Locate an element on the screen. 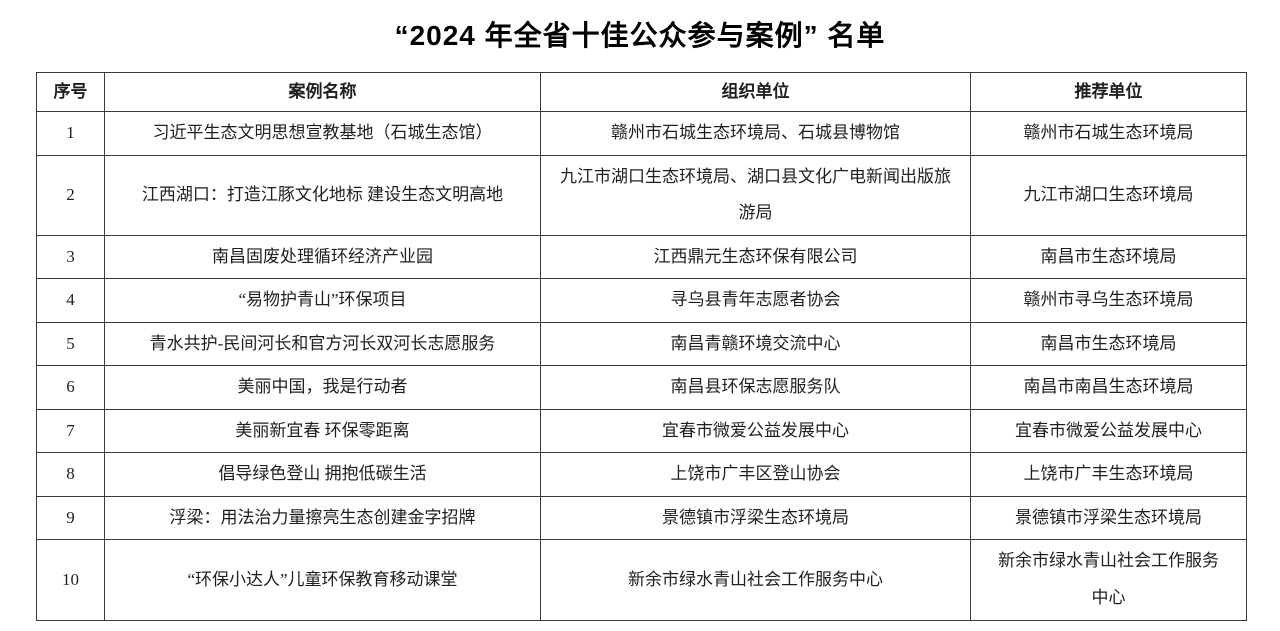 This screenshot has width=1280, height=631. cell-case-name: 倡导绿色登山 拥抱低碳生活 is located at coordinates (322, 474).